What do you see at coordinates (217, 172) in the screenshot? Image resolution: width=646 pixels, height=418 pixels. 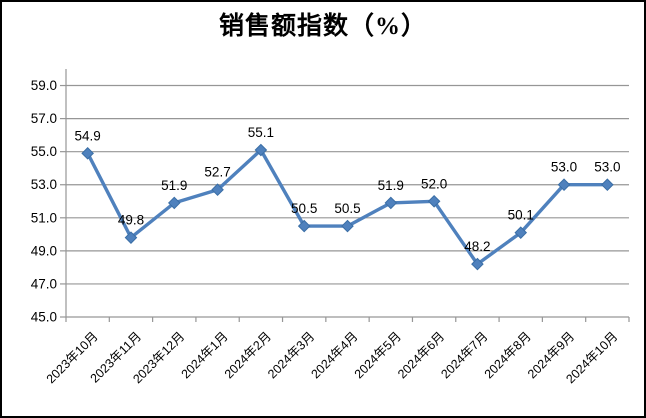 I see `data-point-label: 52.7` at bounding box center [217, 172].